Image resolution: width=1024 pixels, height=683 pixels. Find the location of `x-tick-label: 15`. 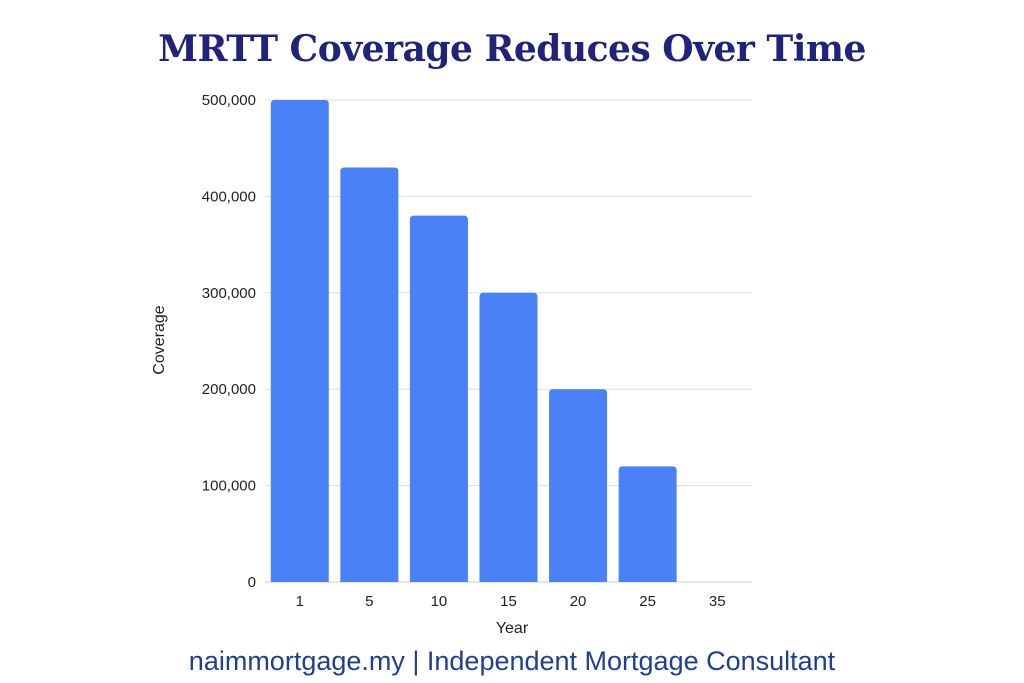

x-tick-label: 15 is located at coordinates (508, 601).